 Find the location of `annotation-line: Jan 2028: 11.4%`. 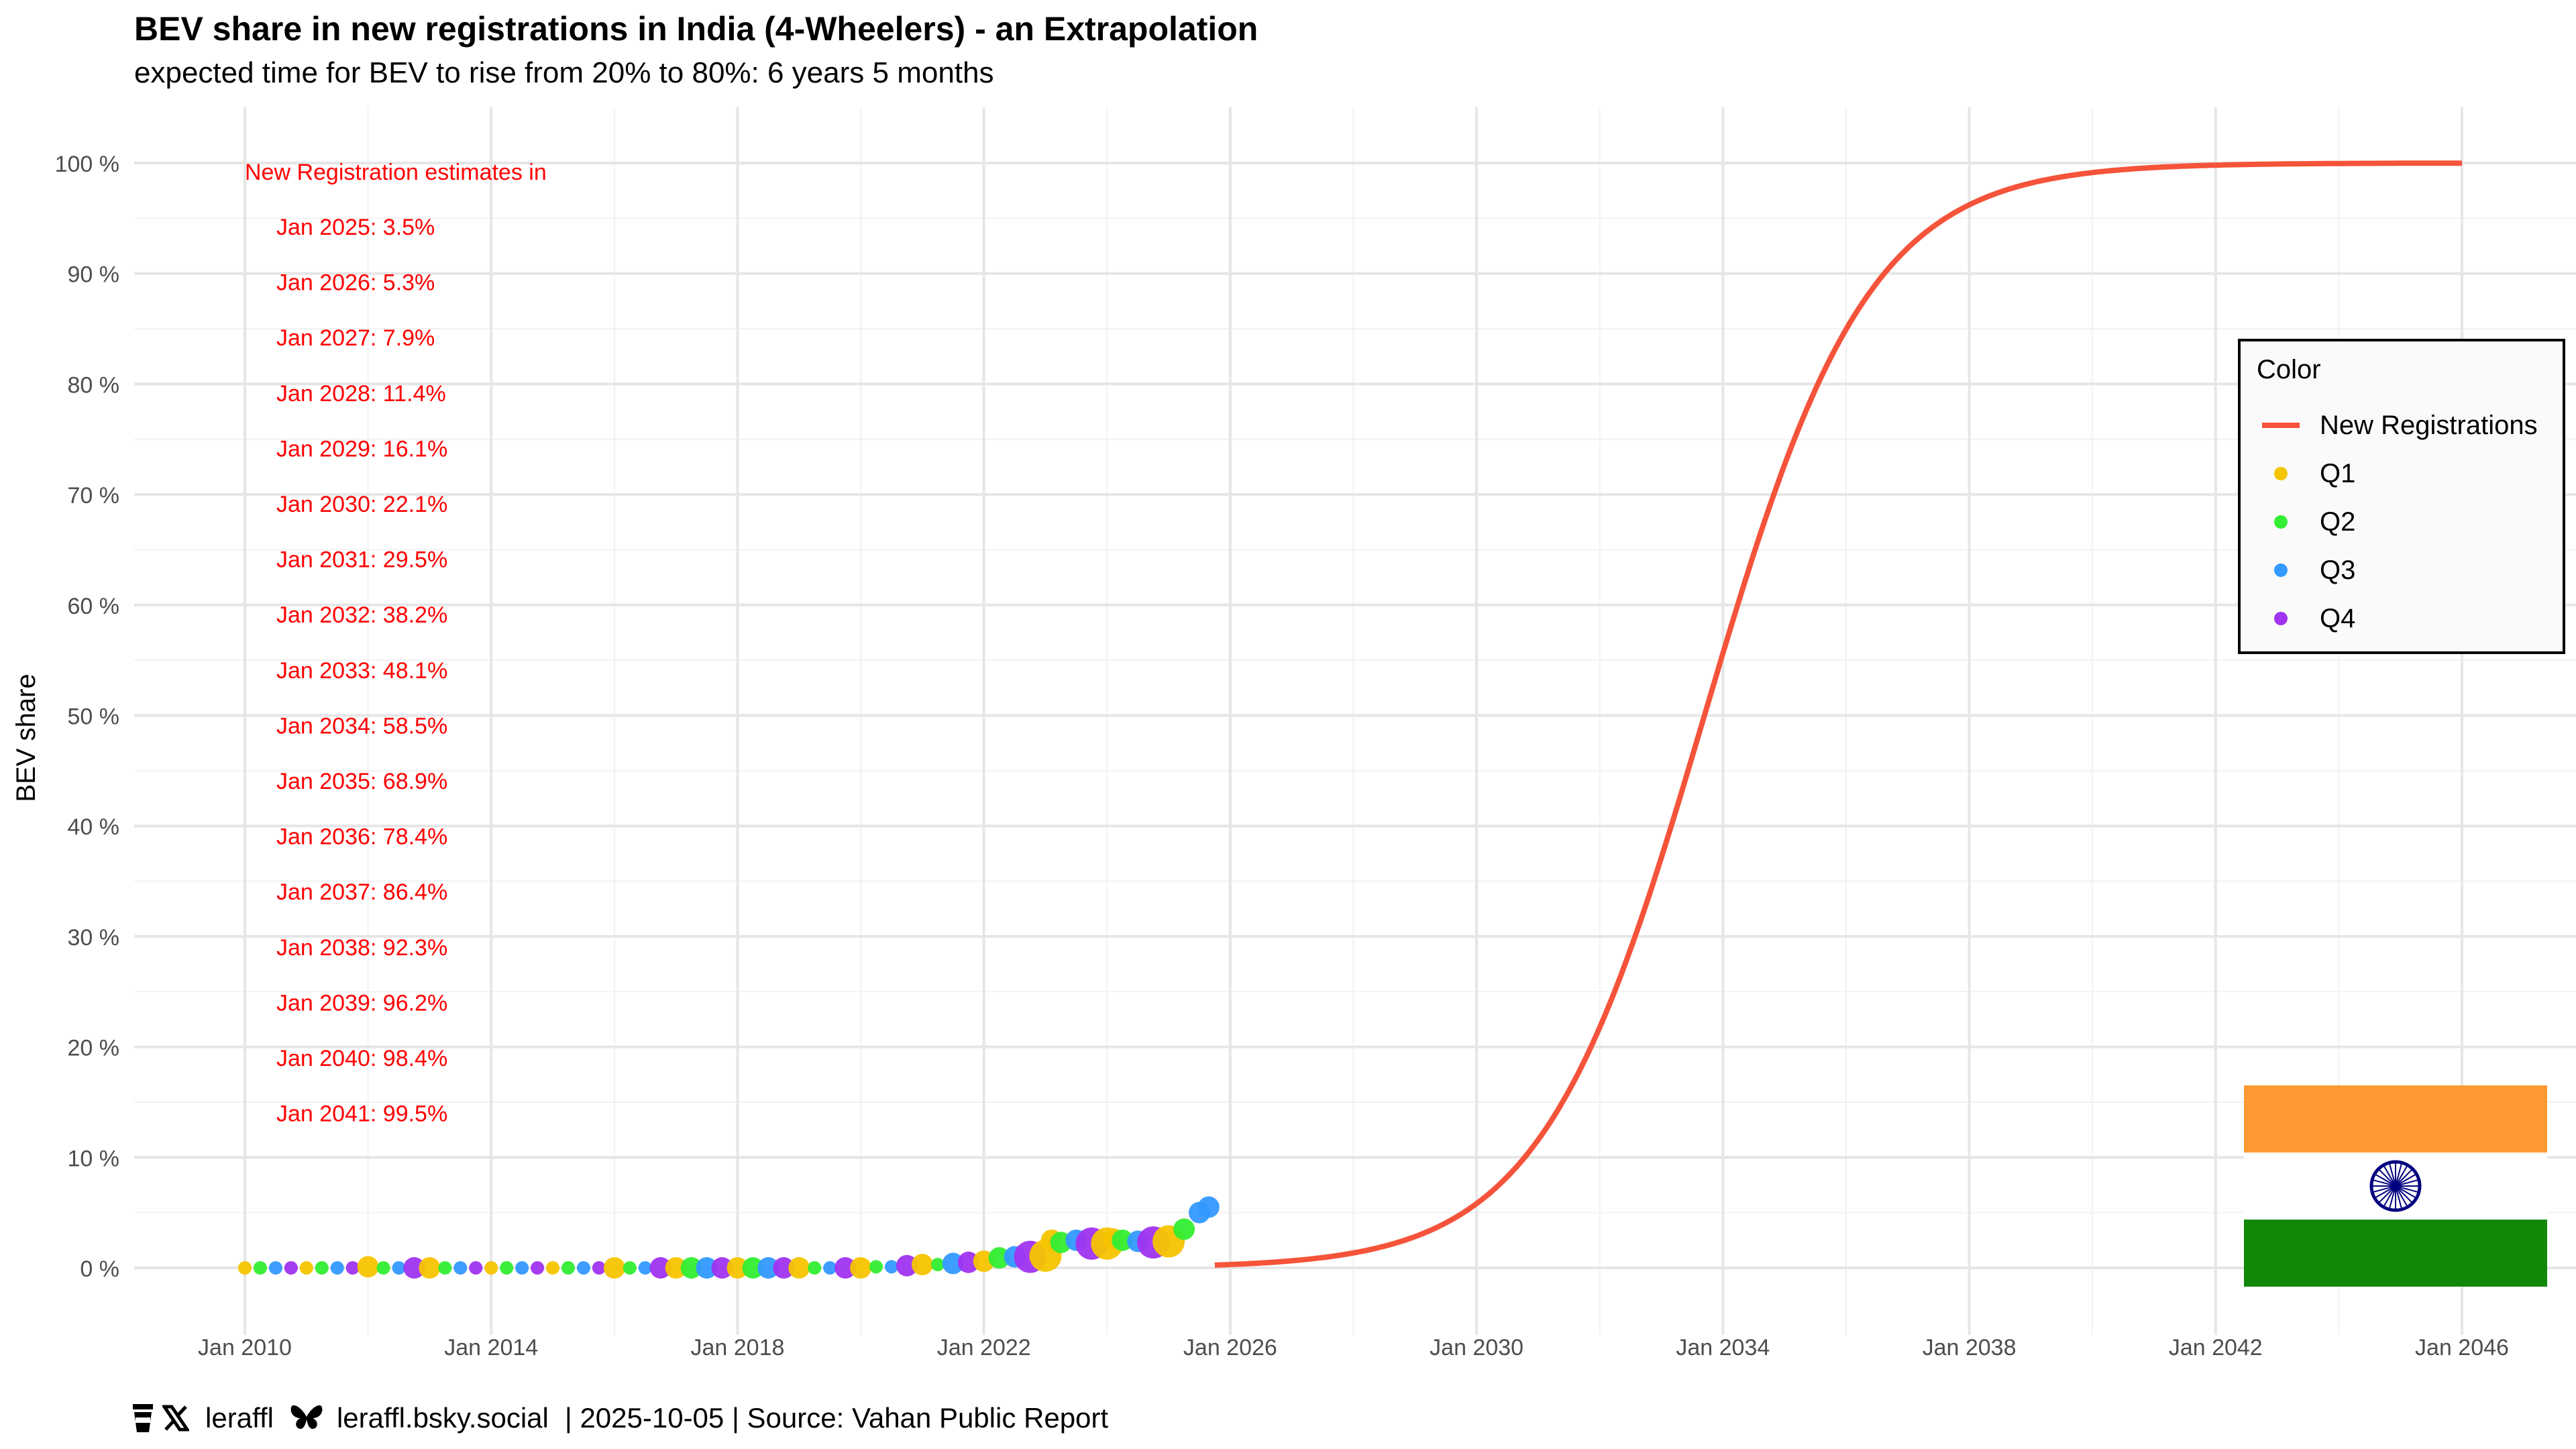

annotation-line: Jan 2028: 11.4% is located at coordinates (361, 394).